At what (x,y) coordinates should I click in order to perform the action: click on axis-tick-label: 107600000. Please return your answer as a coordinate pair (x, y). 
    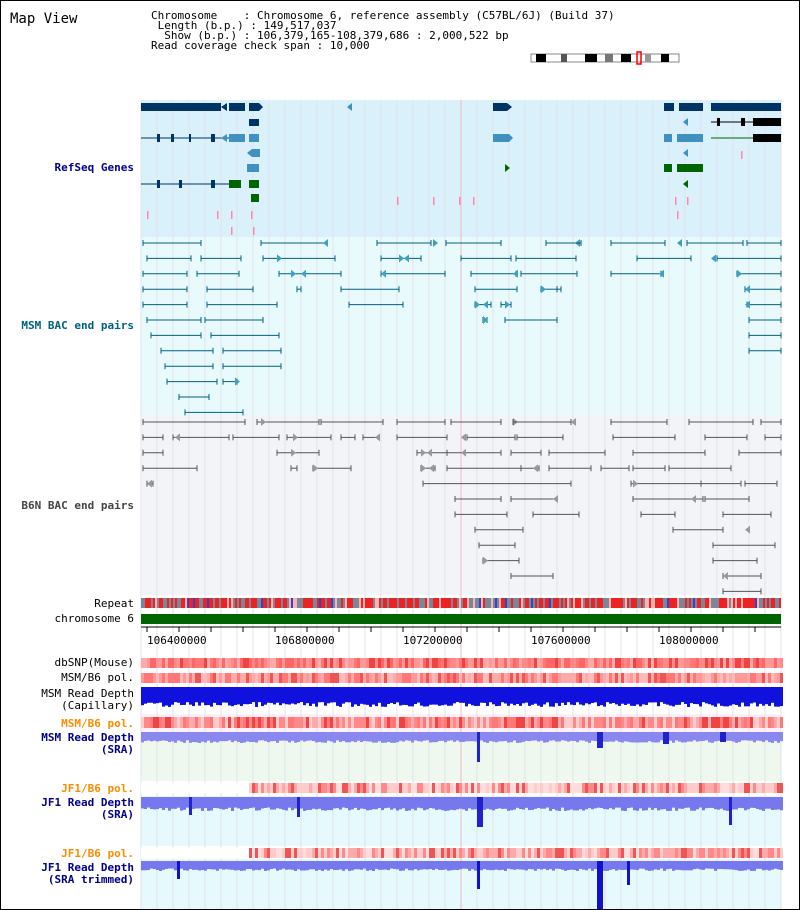
    Looking at the image, I should click on (561, 640).